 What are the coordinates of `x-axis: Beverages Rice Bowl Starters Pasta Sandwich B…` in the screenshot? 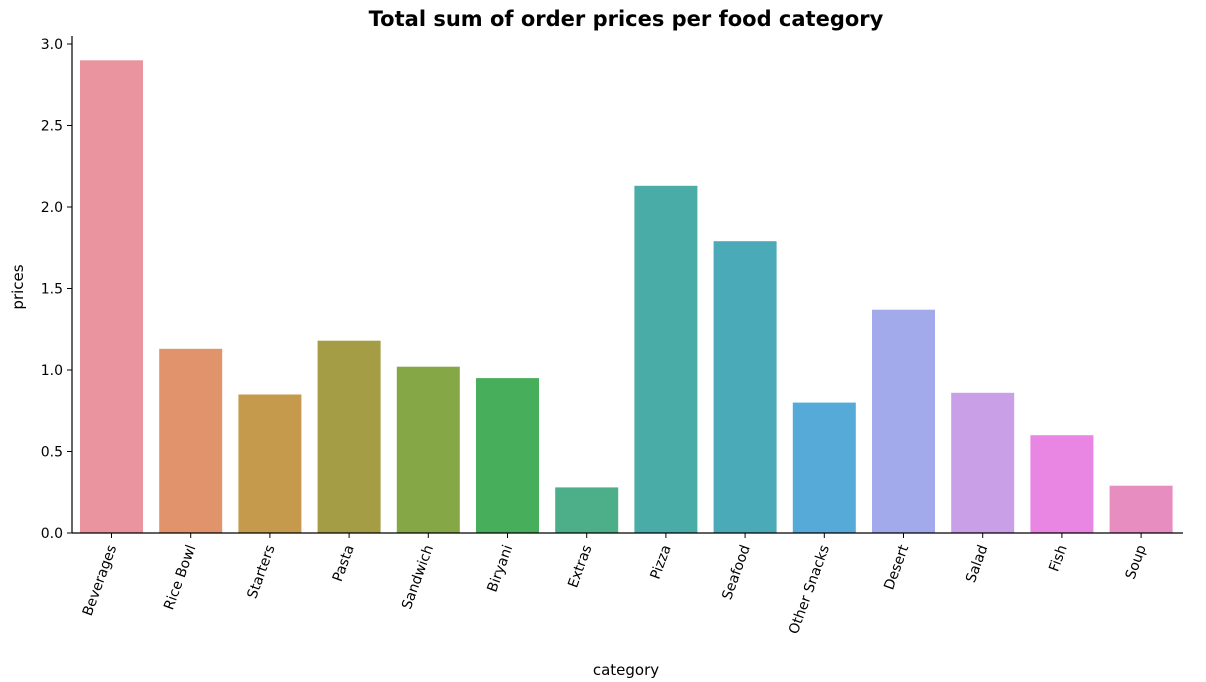 It's located at (627, 584).